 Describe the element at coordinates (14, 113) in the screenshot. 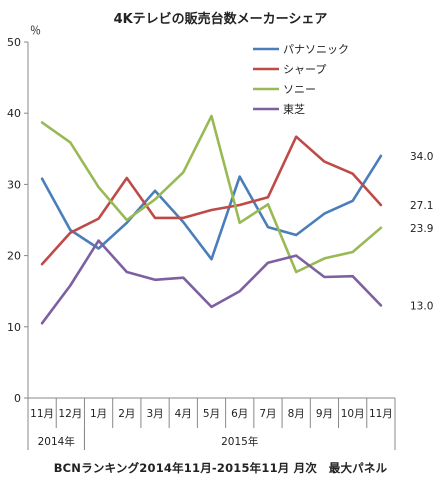

I see `y-tick-label: 40` at that location.